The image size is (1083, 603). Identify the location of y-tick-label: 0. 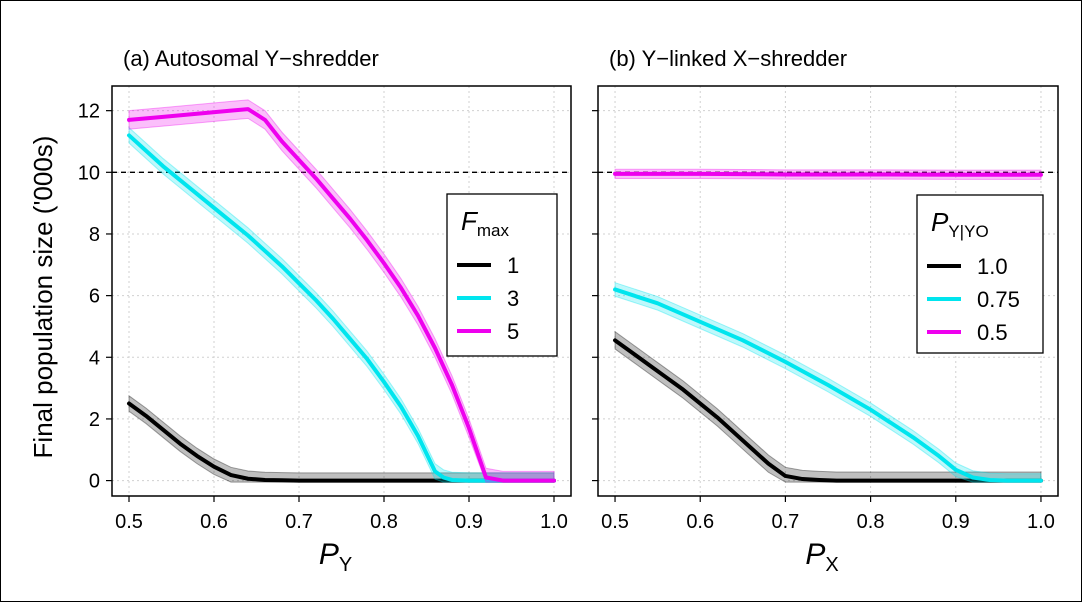
(94, 482).